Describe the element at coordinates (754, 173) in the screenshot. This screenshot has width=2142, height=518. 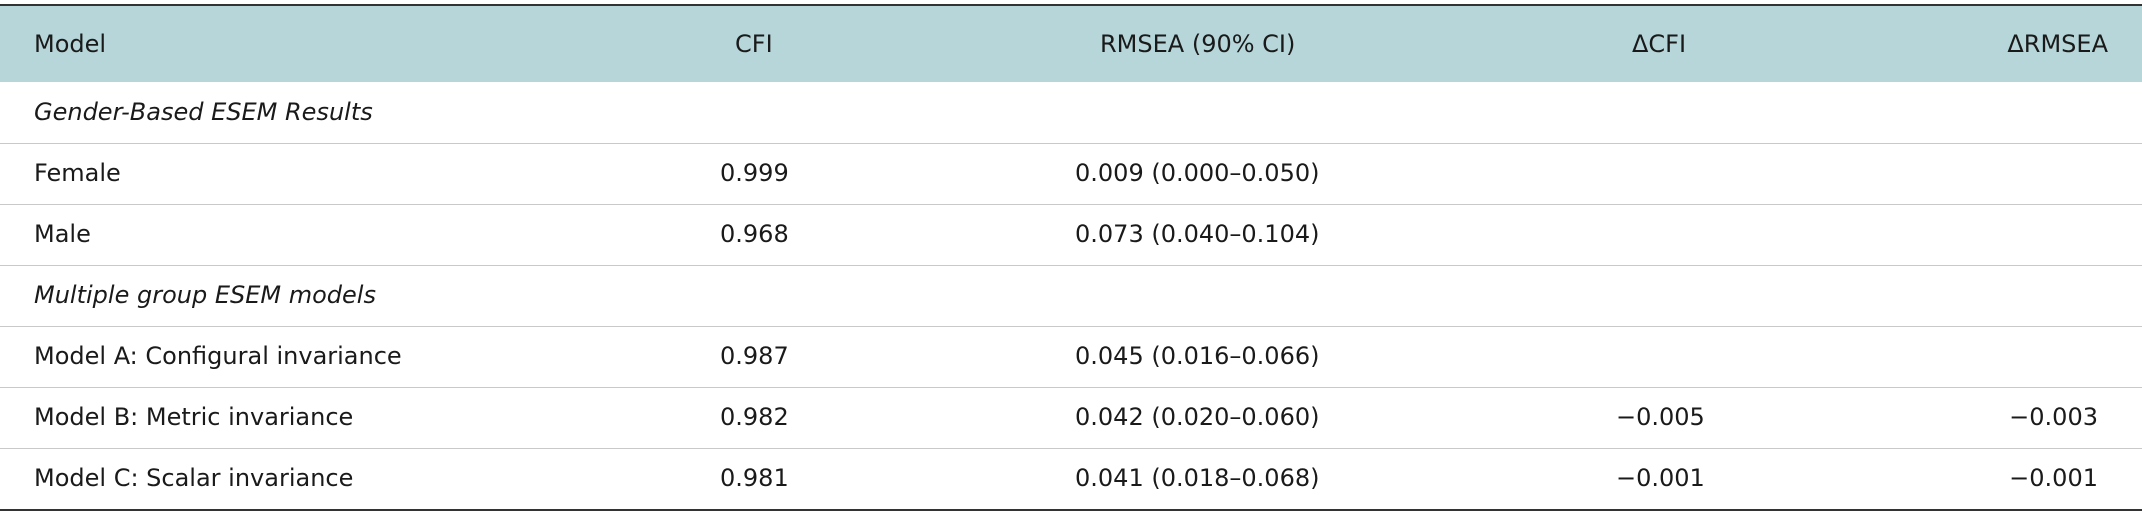
I see `table-cell: 0.999` at that location.